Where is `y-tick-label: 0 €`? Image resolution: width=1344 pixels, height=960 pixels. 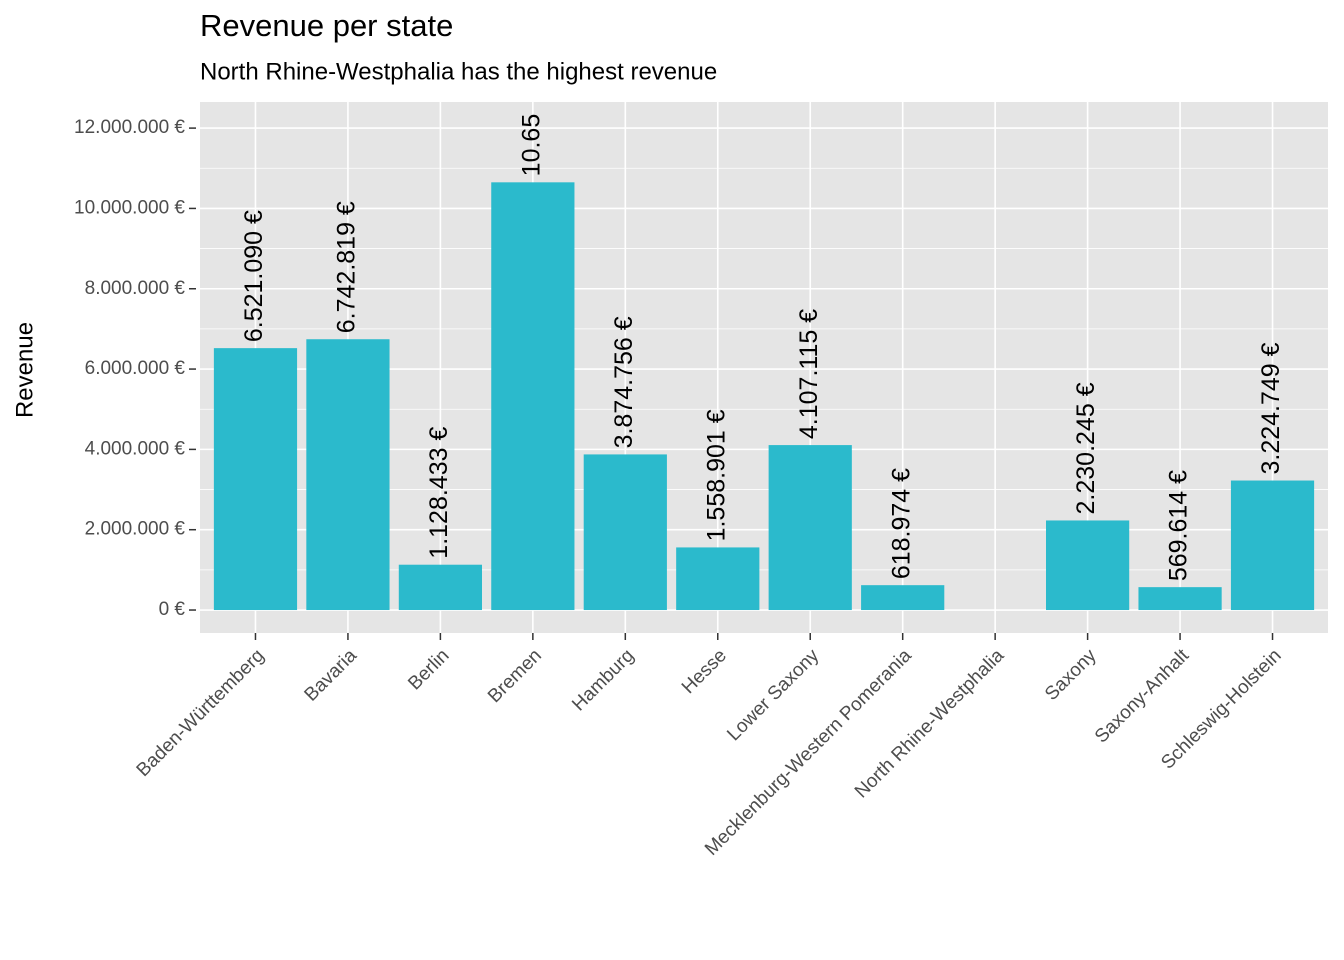 y-tick-label: 0 € is located at coordinates (172, 609).